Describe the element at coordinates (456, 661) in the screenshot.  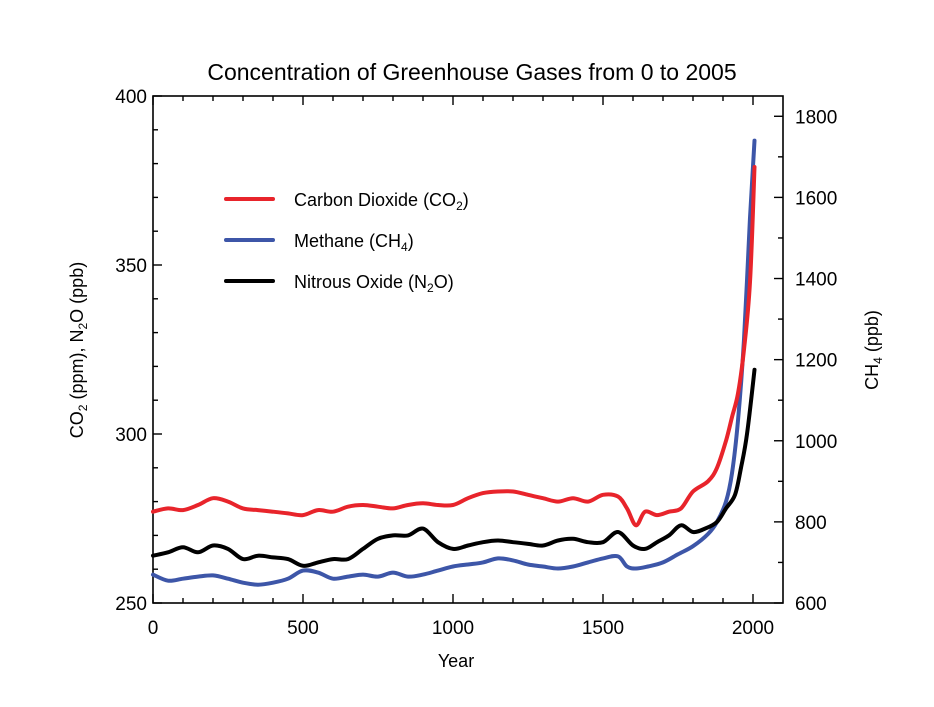
I see `x-axis-label: Year` at that location.